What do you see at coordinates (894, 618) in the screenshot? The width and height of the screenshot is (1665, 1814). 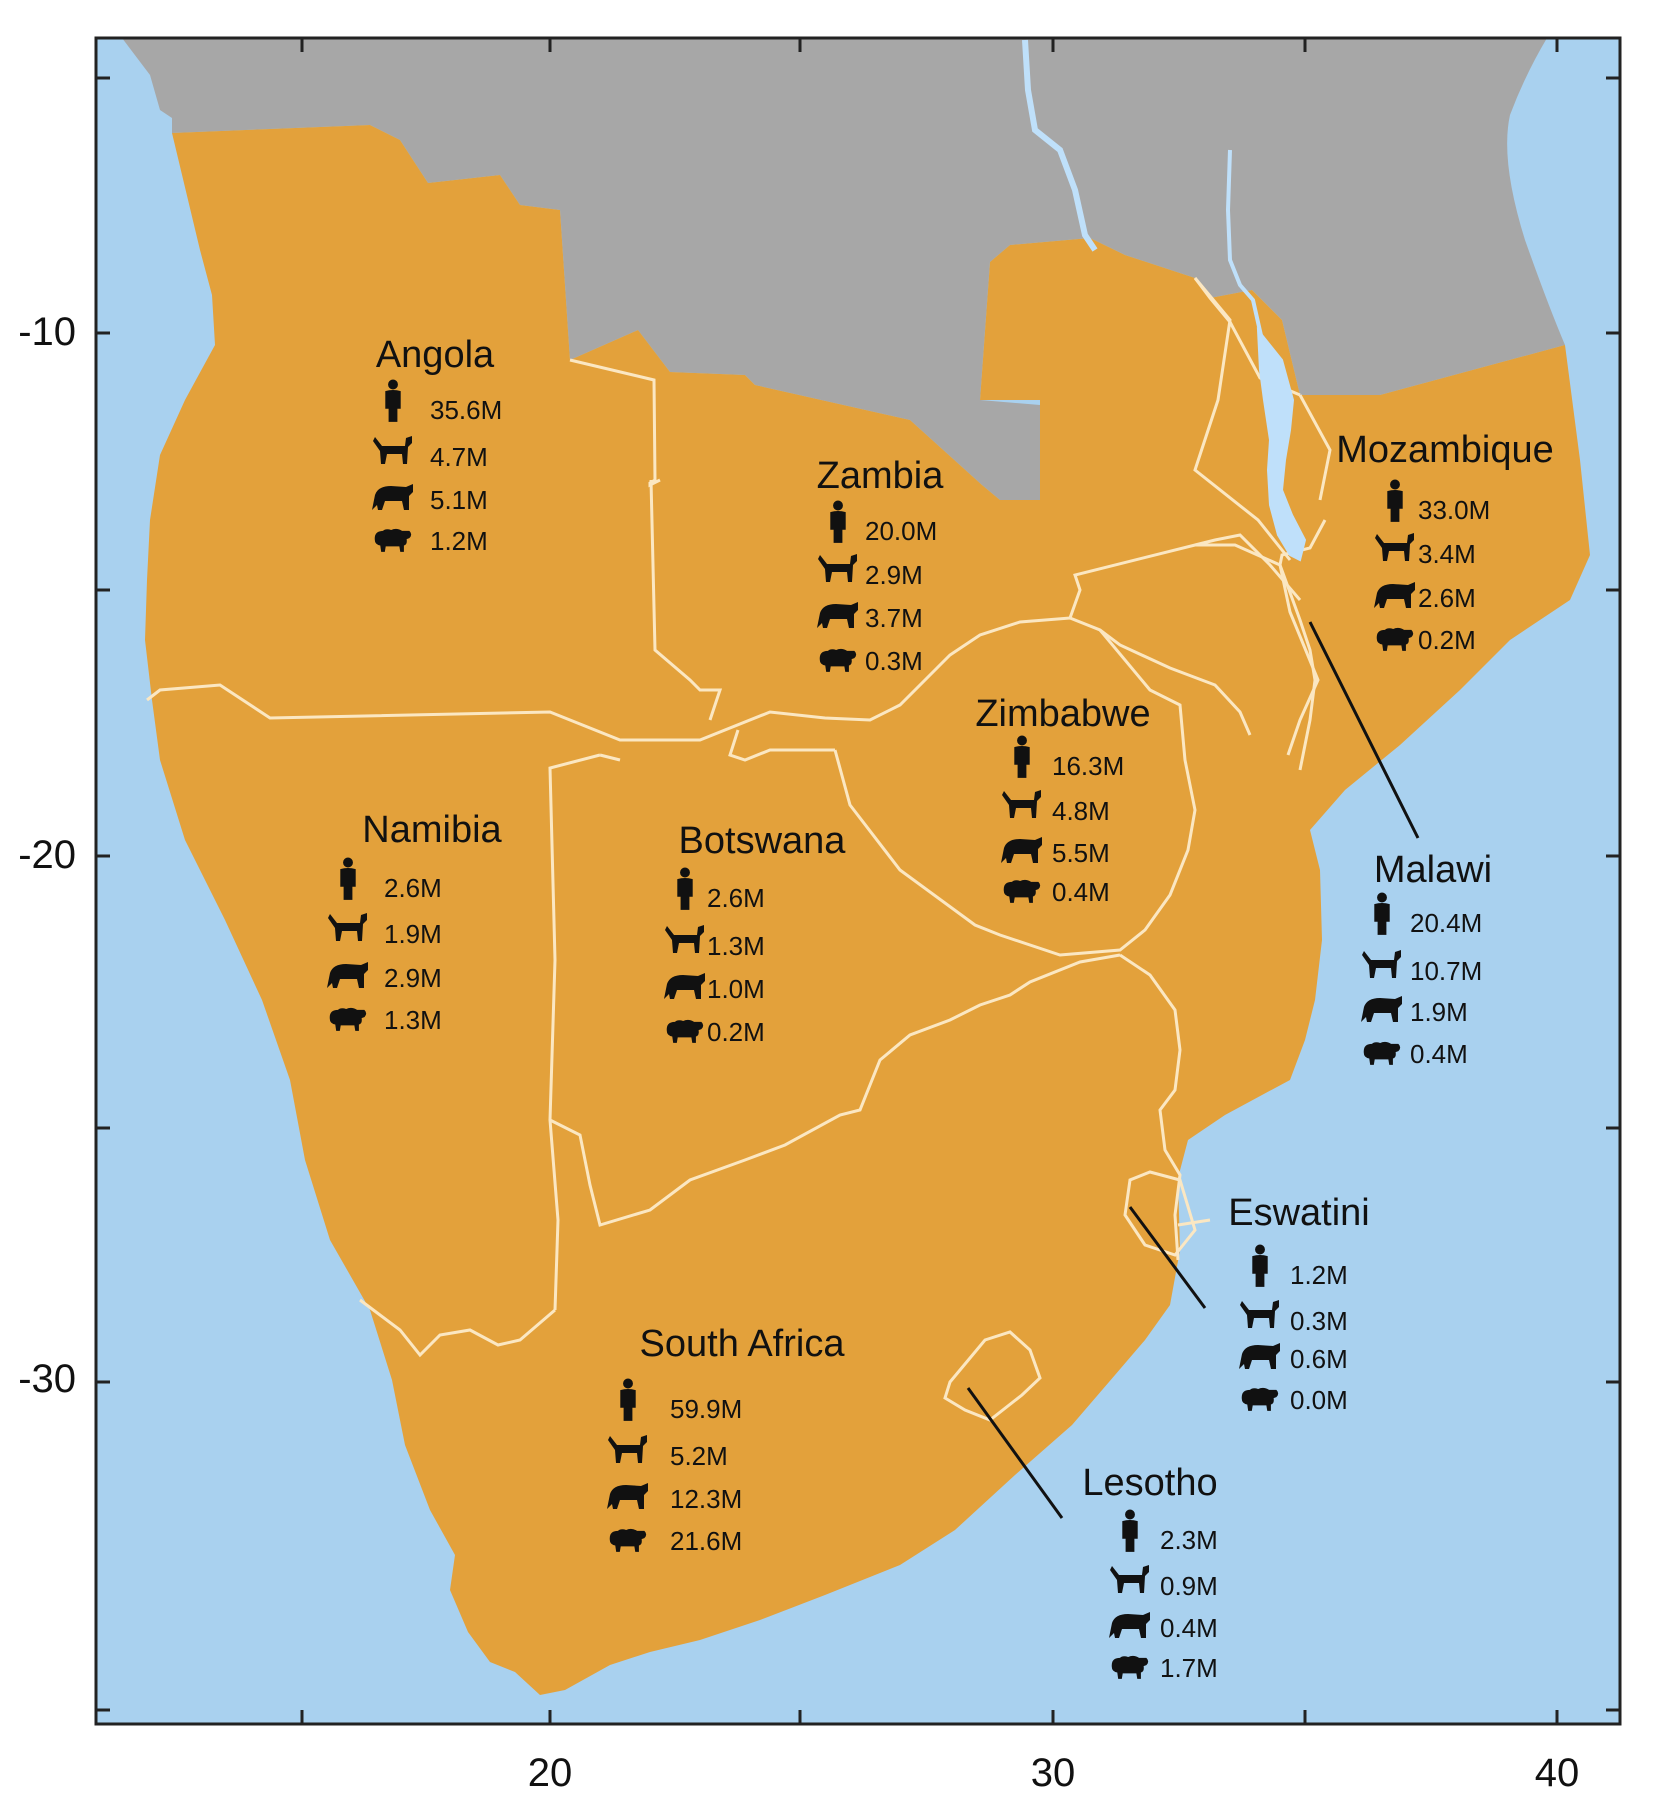 I see `stat-value-cattle: 3.7M` at bounding box center [894, 618].